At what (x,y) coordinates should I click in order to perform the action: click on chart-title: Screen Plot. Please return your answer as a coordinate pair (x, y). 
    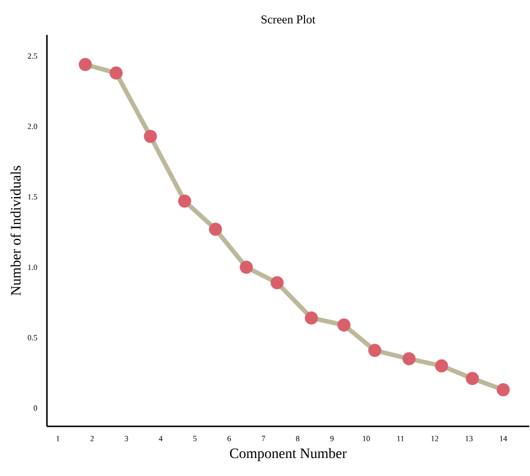
    Looking at the image, I should click on (289, 19).